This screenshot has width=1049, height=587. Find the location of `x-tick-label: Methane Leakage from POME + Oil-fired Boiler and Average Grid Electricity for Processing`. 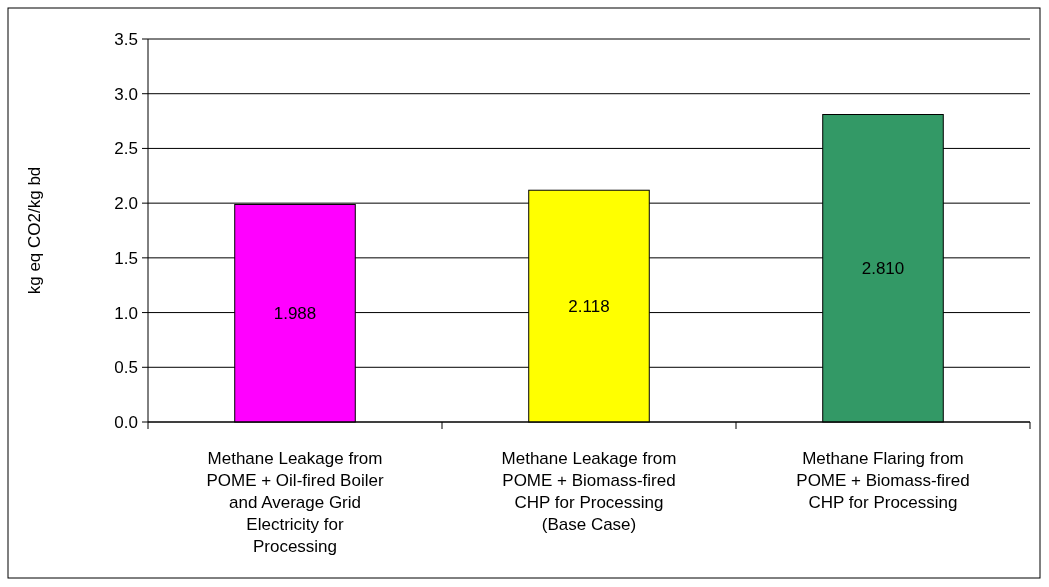

x-tick-label: Methane Leakage from POME + Oil-fired Boiler and Average Grid Electricity for Processing is located at coordinates (295, 502).